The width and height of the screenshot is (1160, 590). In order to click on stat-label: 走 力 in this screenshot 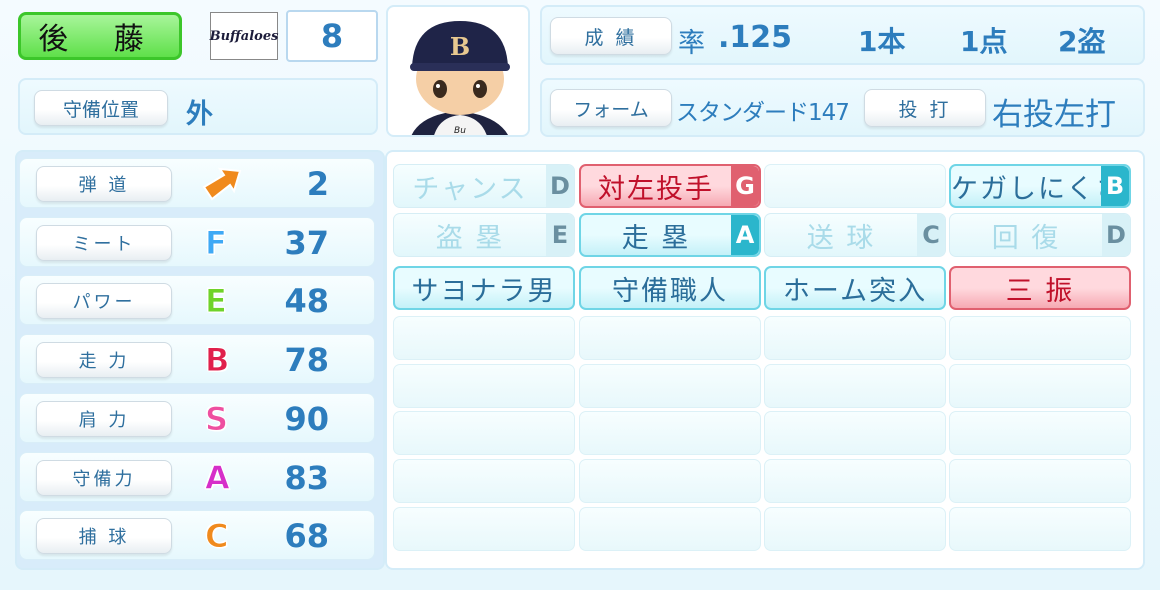, I will do `click(104, 360)`.